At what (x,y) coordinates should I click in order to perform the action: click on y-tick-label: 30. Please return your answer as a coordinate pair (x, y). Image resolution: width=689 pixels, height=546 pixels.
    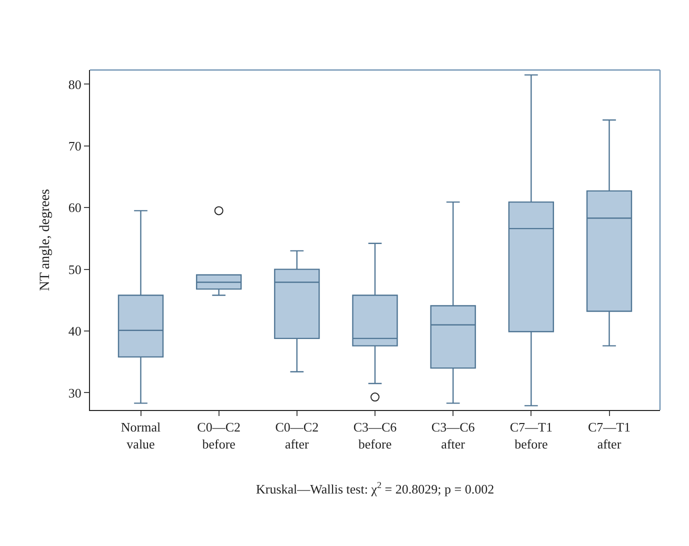
    Looking at the image, I should click on (75, 392).